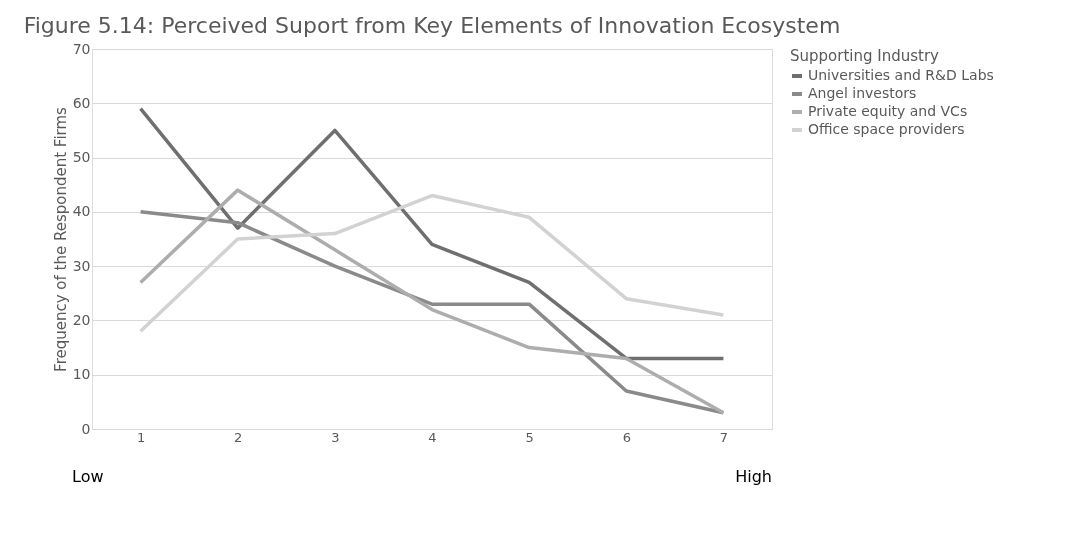  What do you see at coordinates (81, 374) in the screenshot?
I see `y-tick-label: 10` at bounding box center [81, 374].